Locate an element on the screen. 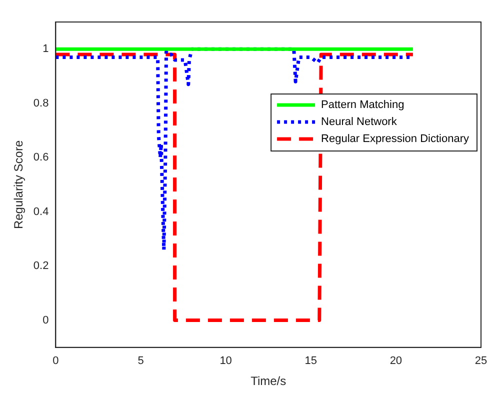  y-tick-label: 1 is located at coordinates (45, 49).